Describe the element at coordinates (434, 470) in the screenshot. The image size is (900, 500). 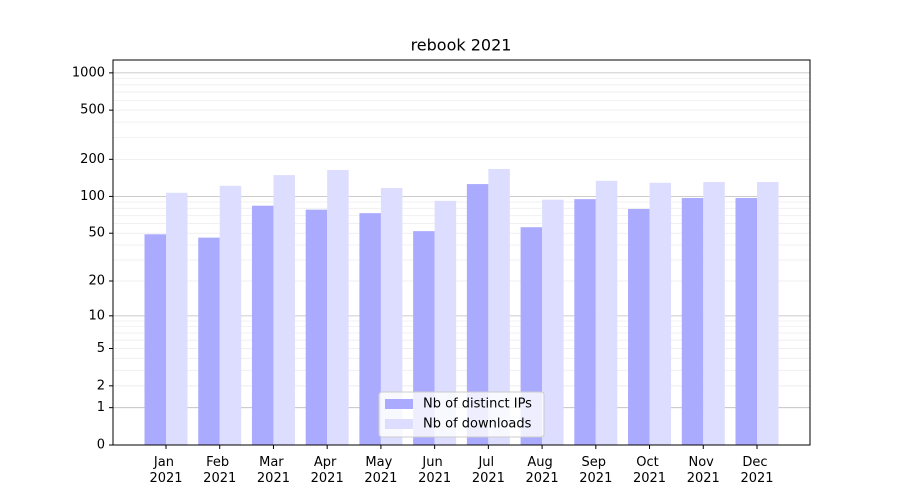
I see `x-tick-label: Jun 2021` at that location.